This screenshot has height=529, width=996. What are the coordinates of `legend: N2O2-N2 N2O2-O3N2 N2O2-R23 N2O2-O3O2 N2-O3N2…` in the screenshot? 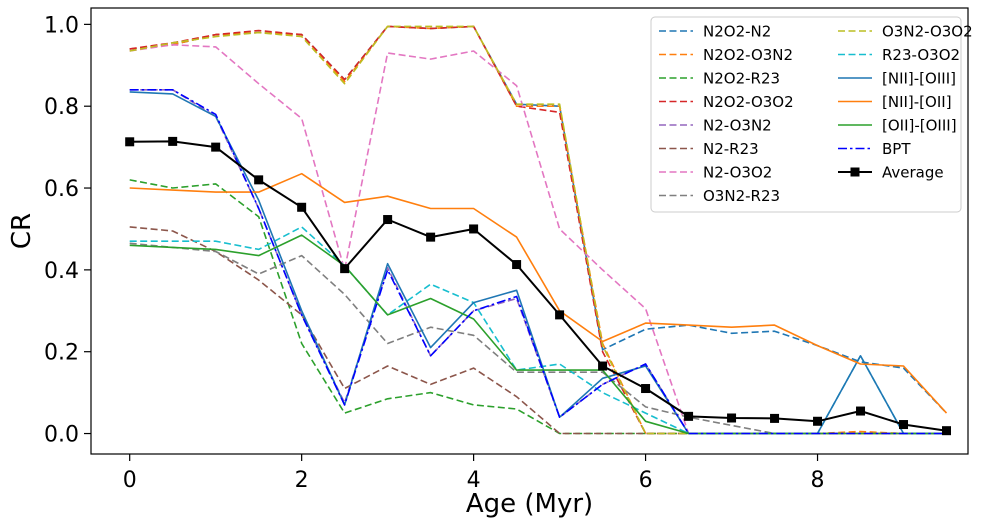 It's located at (811, 114).